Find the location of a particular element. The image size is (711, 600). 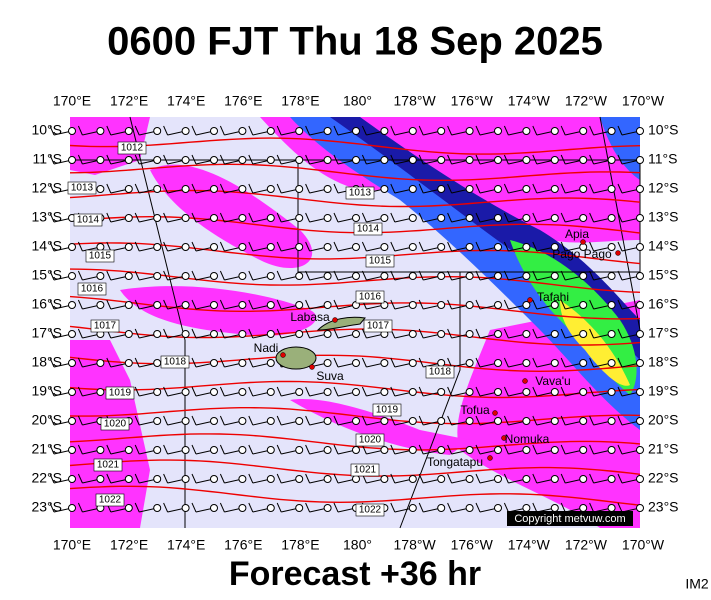

lon-label-top: 176°E is located at coordinates (243, 101).